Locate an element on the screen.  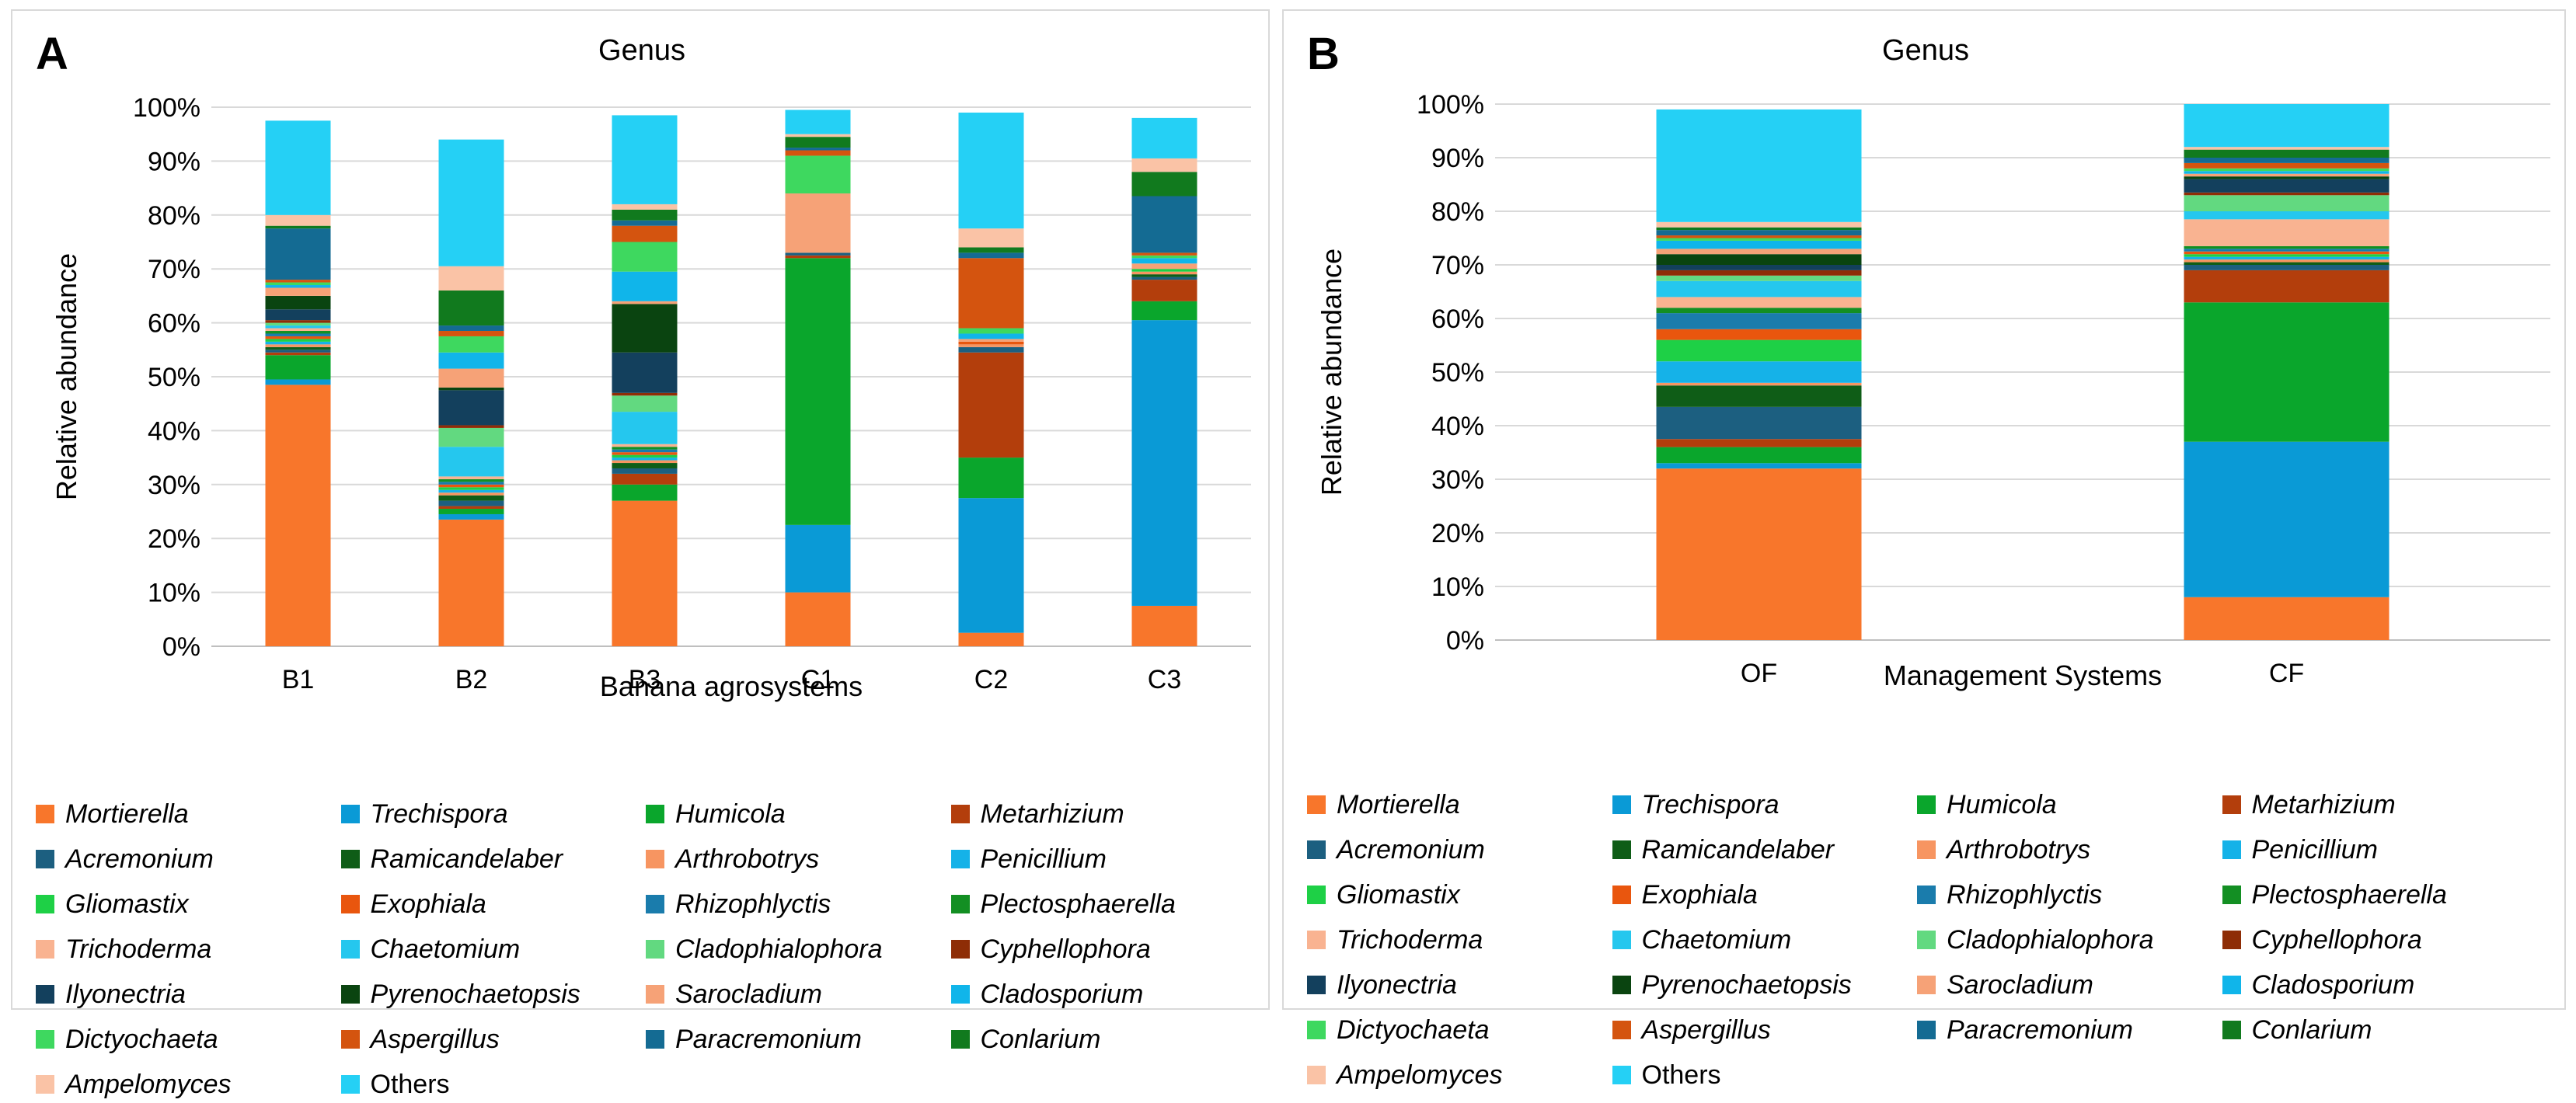
legend-item: Trichoderma is located at coordinates (1459, 940).